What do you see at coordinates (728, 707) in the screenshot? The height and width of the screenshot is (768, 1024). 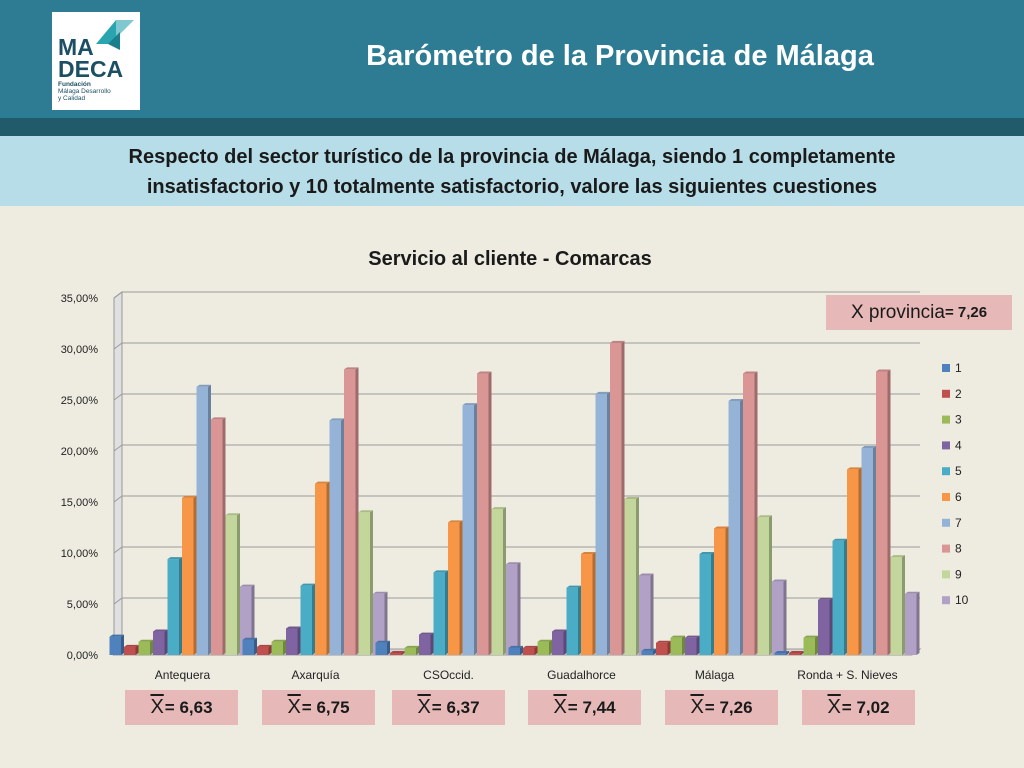 I see `mean-value: = 7,26` at bounding box center [728, 707].